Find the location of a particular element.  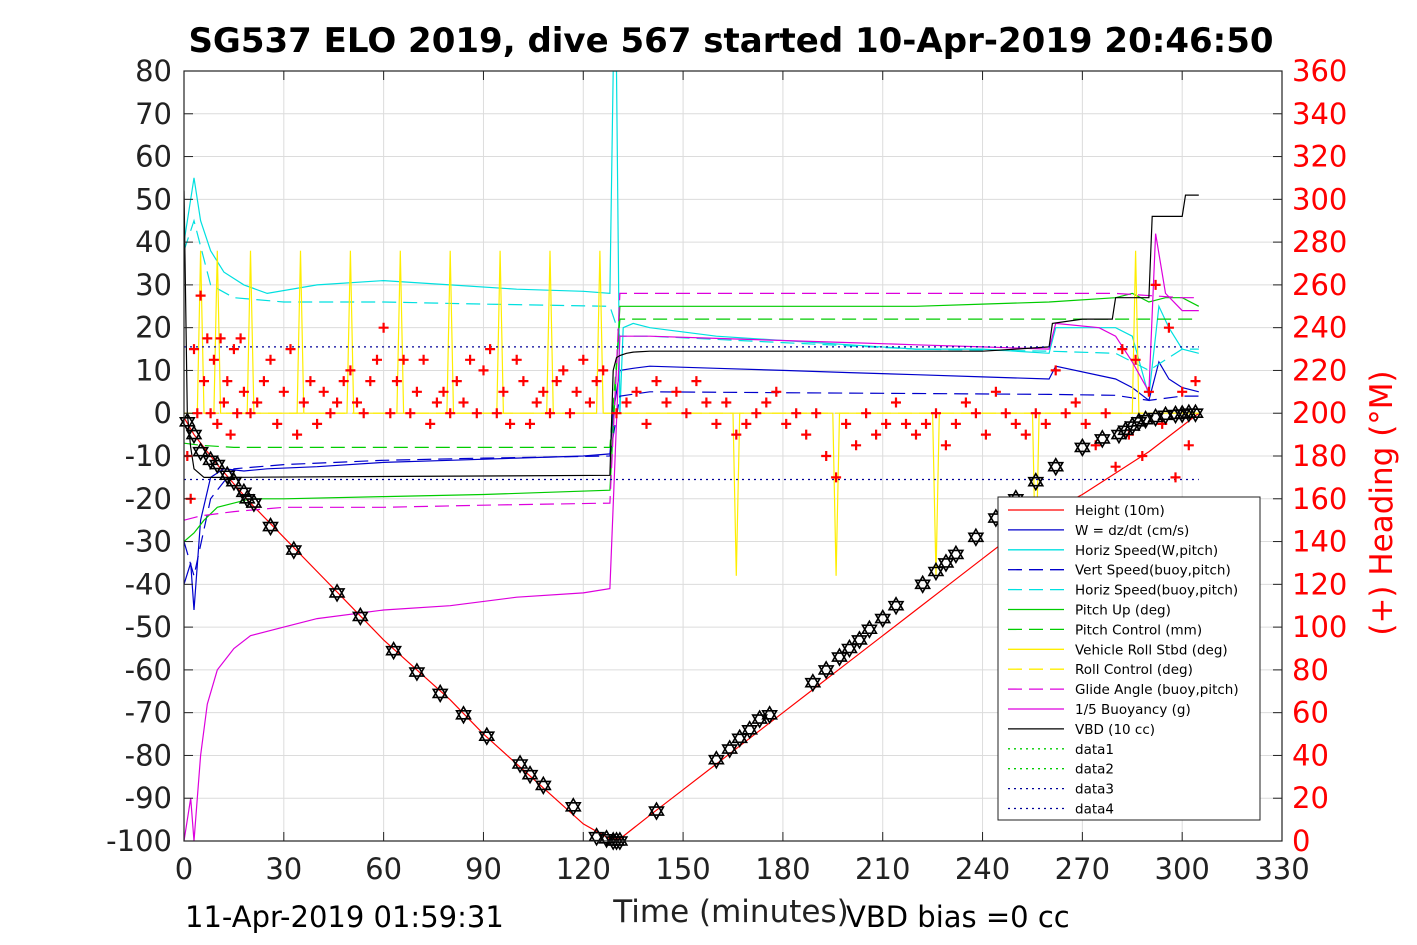

left-tick-label: 50 is located at coordinates (153, 199).